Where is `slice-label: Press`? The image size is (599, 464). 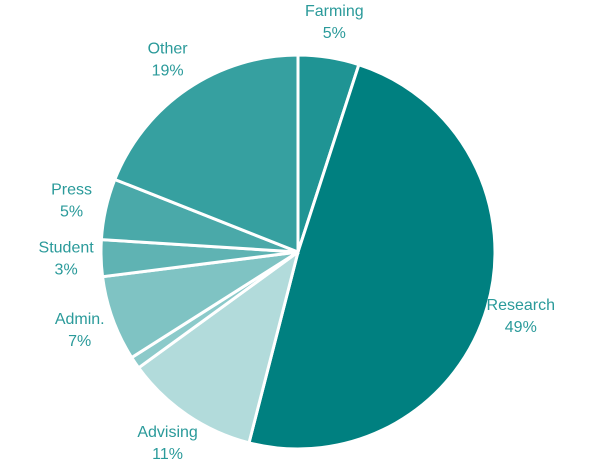
slice-label: Press is located at coordinates (71, 190).